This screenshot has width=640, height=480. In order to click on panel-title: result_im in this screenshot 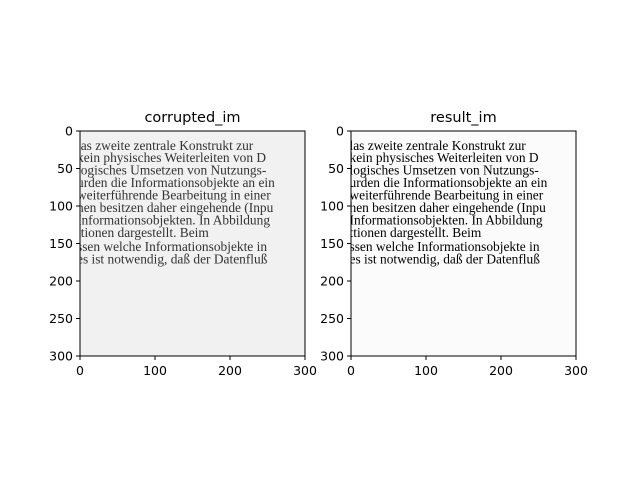, I will do `click(463, 118)`.